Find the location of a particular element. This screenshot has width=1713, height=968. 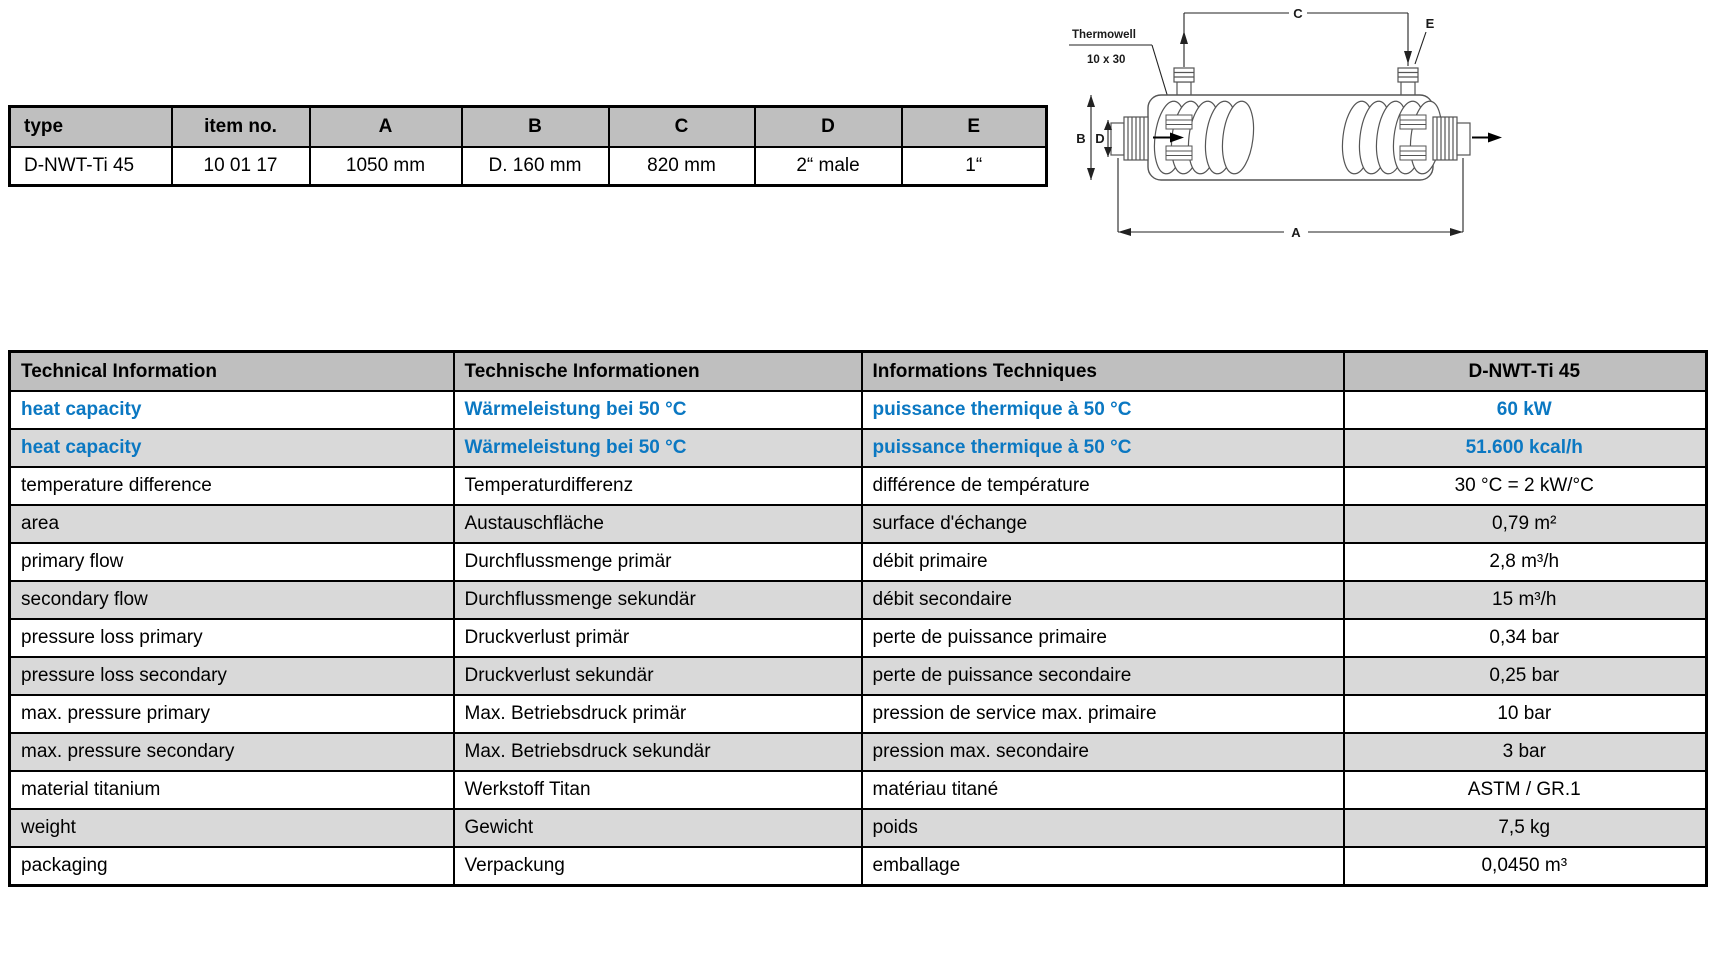

table-row: weight Gewicht poids 7,5 kg is located at coordinates (858, 828).